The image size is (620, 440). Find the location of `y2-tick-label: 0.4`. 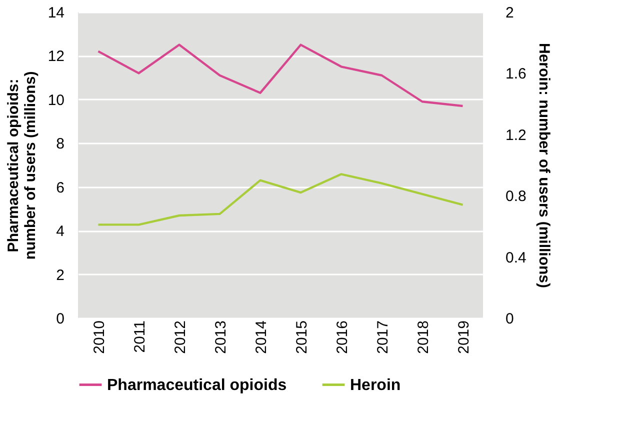

y2-tick-label: 0.4 is located at coordinates (516, 257).